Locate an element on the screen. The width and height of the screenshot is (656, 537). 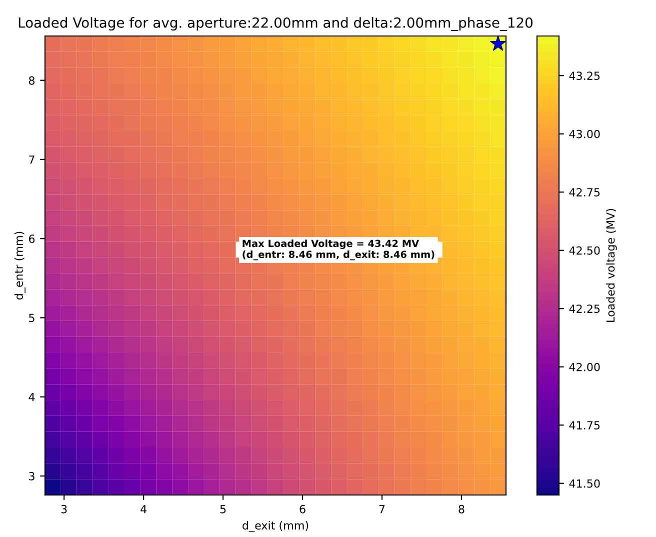
x-axis-title: d_exit (mm) is located at coordinates (275, 526).